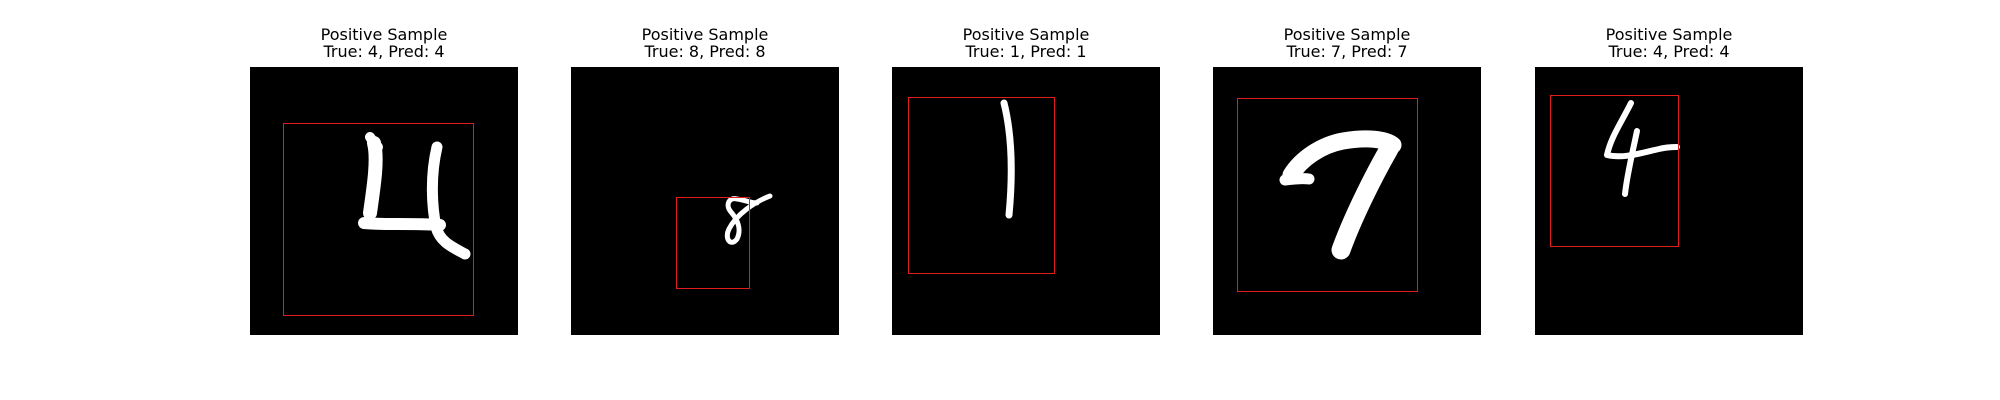  I want to click on sample-panel: Positive Sample True: 1, Pred: 1, so click(1026, 180).